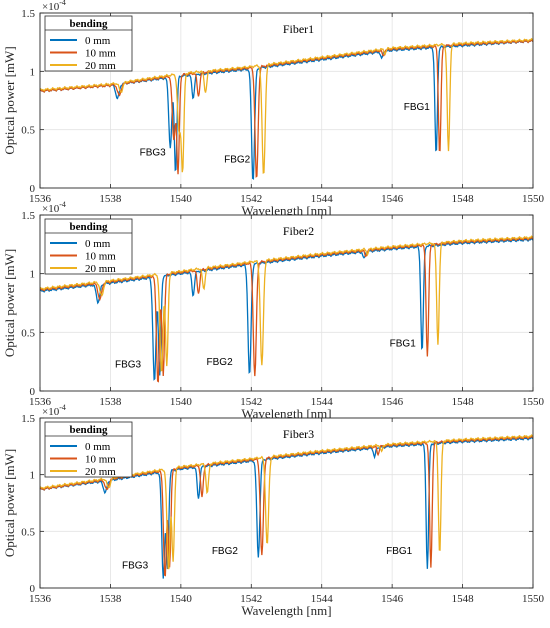  Describe the element at coordinates (298, 434) in the screenshot. I see `panel-title: Fiber3` at that location.